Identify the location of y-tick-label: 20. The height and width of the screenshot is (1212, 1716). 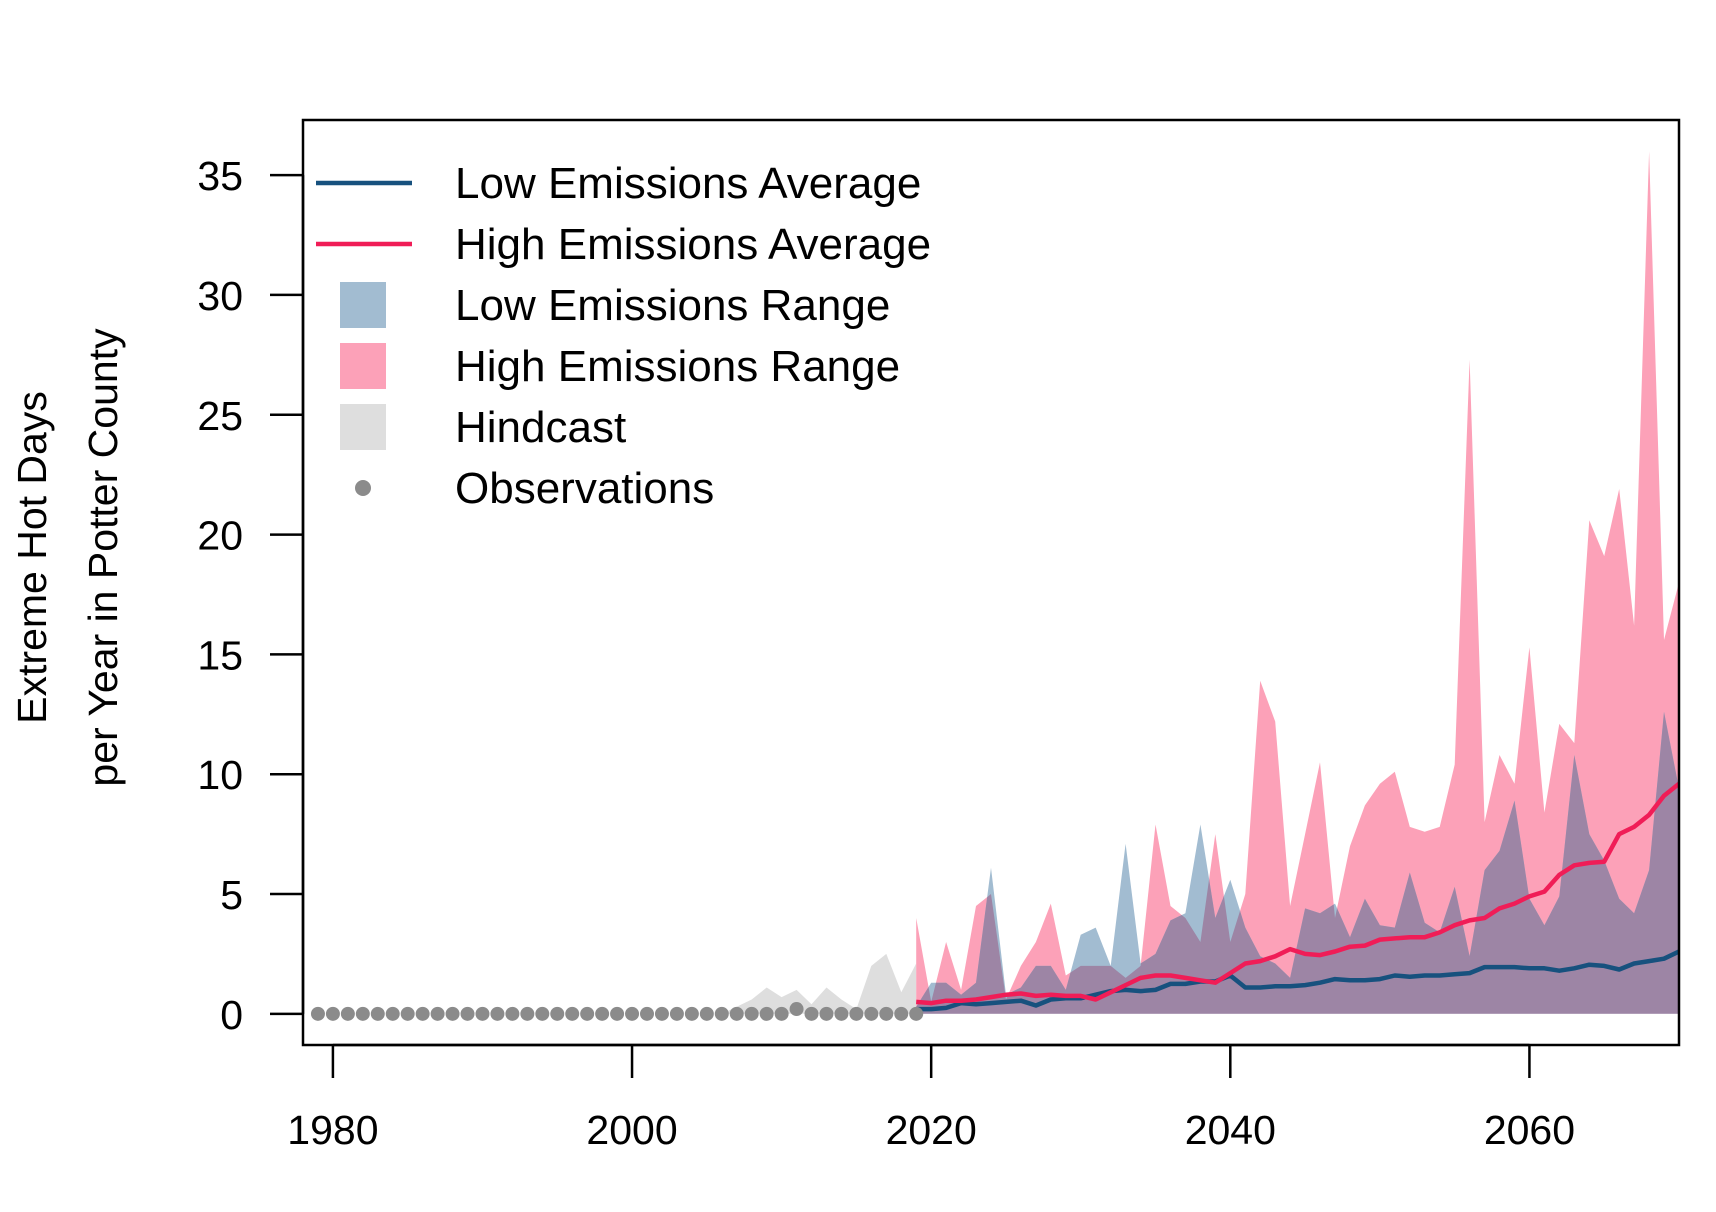
(220, 536).